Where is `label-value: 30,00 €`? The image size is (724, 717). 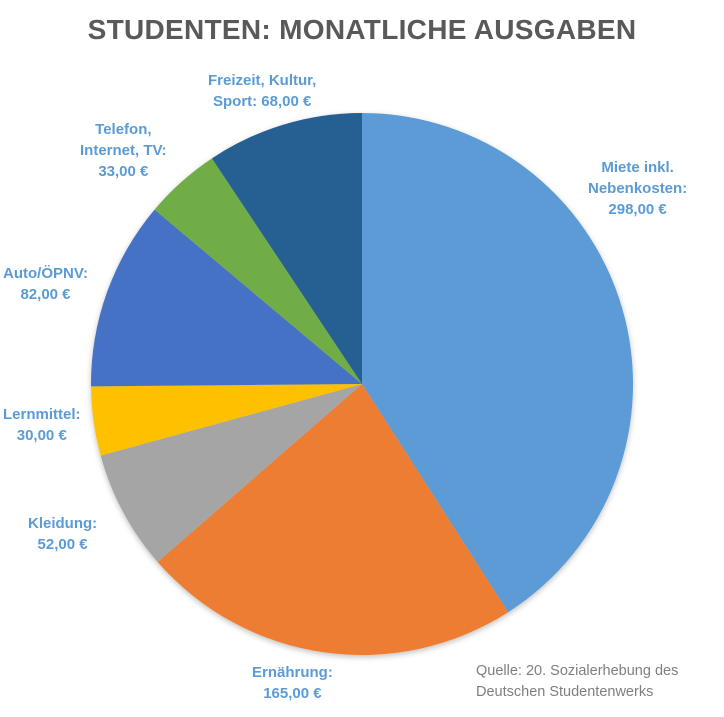
label-value: 30,00 € is located at coordinates (41, 435).